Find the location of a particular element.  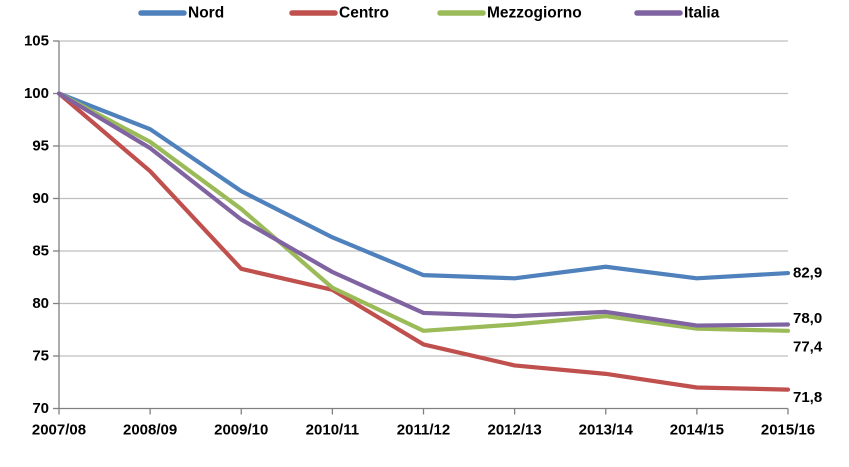

y-tick-label: 80 is located at coordinates (40, 303).